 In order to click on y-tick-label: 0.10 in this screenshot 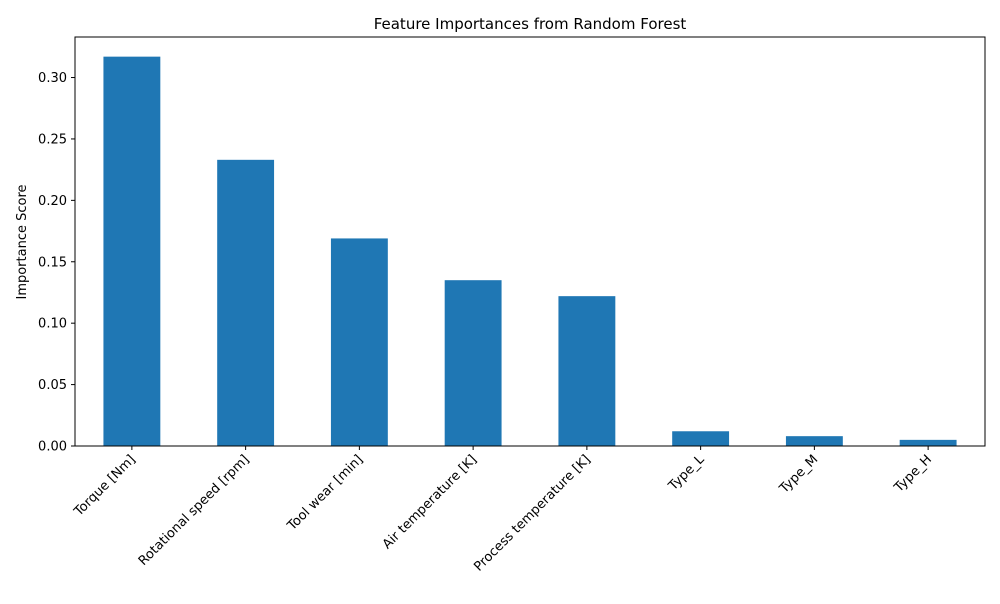, I will do `click(52, 324)`.